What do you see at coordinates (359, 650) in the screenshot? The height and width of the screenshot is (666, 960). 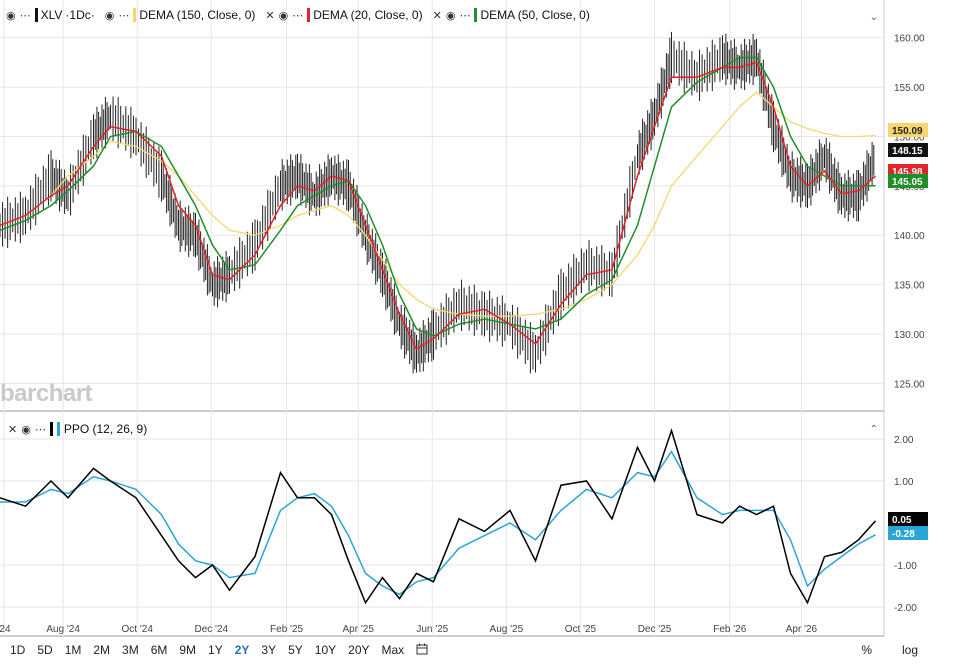 I see `range-button-20y: 20Y` at bounding box center [359, 650].